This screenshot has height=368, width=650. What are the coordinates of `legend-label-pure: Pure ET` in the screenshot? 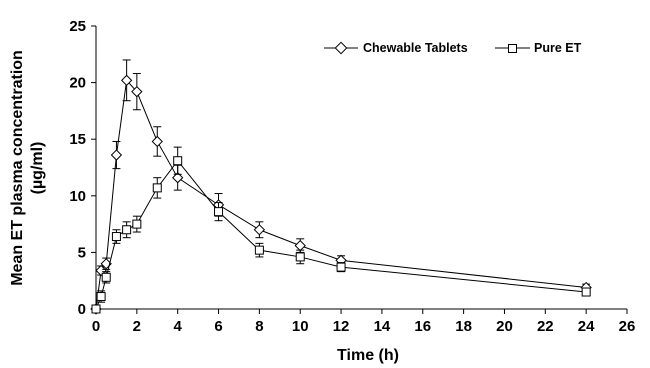 It's located at (558, 48).